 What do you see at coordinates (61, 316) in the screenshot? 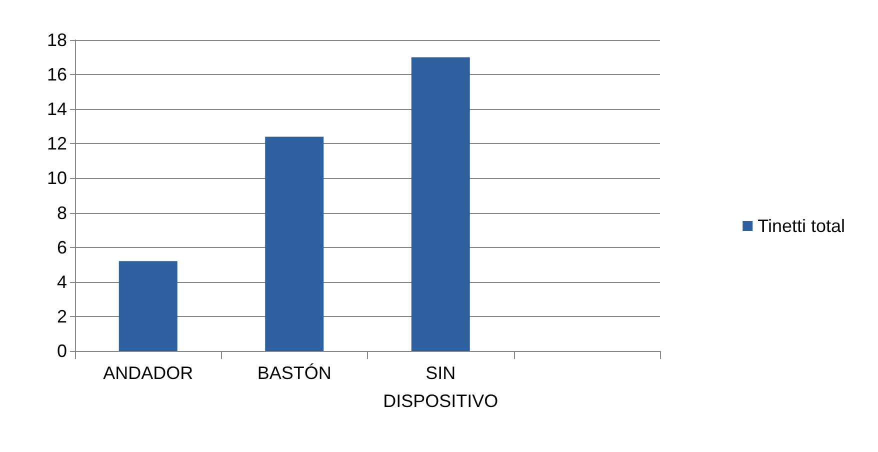
I see `y-tick-label: 2` at bounding box center [61, 316].